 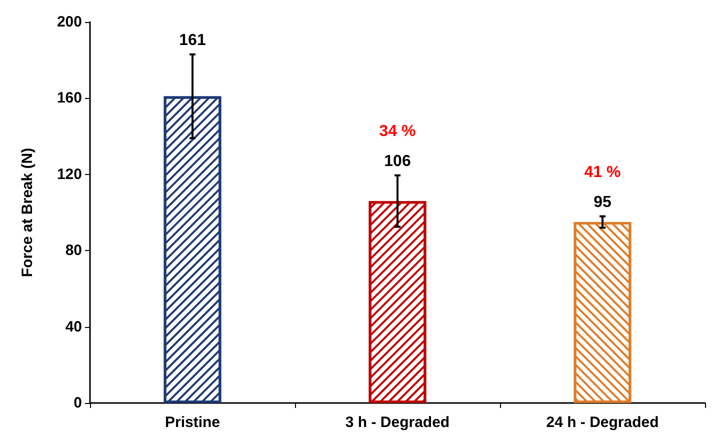 What do you see at coordinates (69, 174) in the screenshot?
I see `y-tick-label: 120` at bounding box center [69, 174].